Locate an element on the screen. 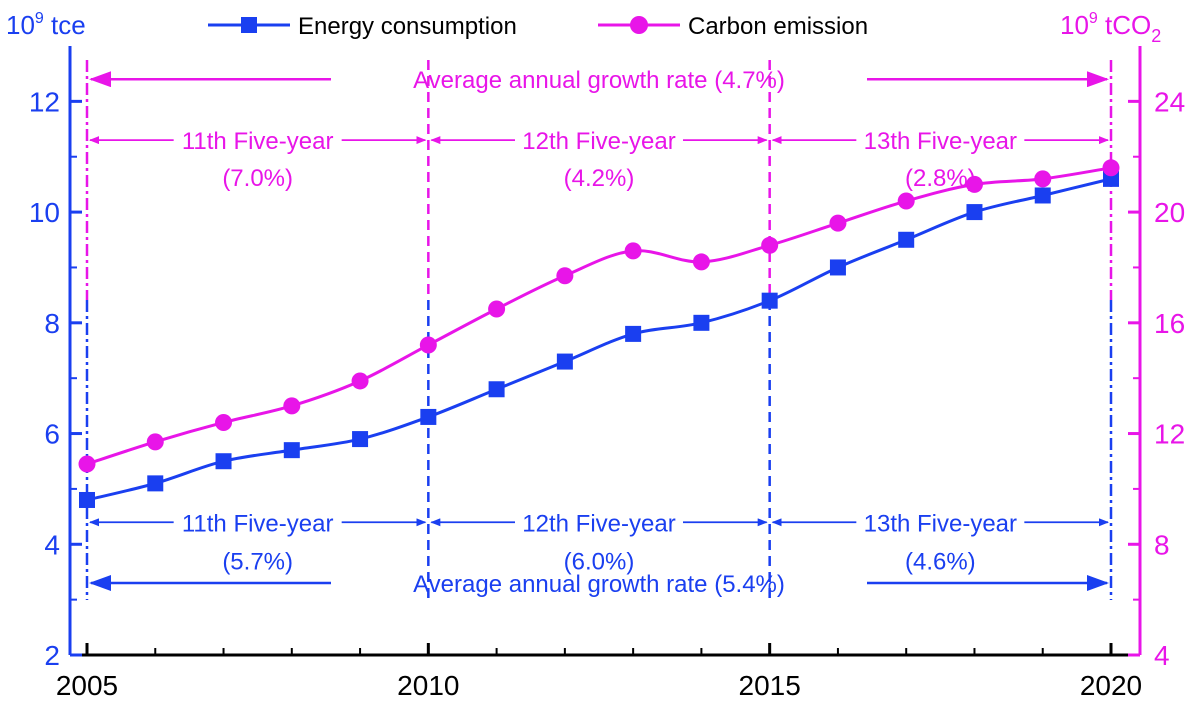 The width and height of the screenshot is (1200, 718). carbon-period-name: 11th Five-year is located at coordinates (258, 141).